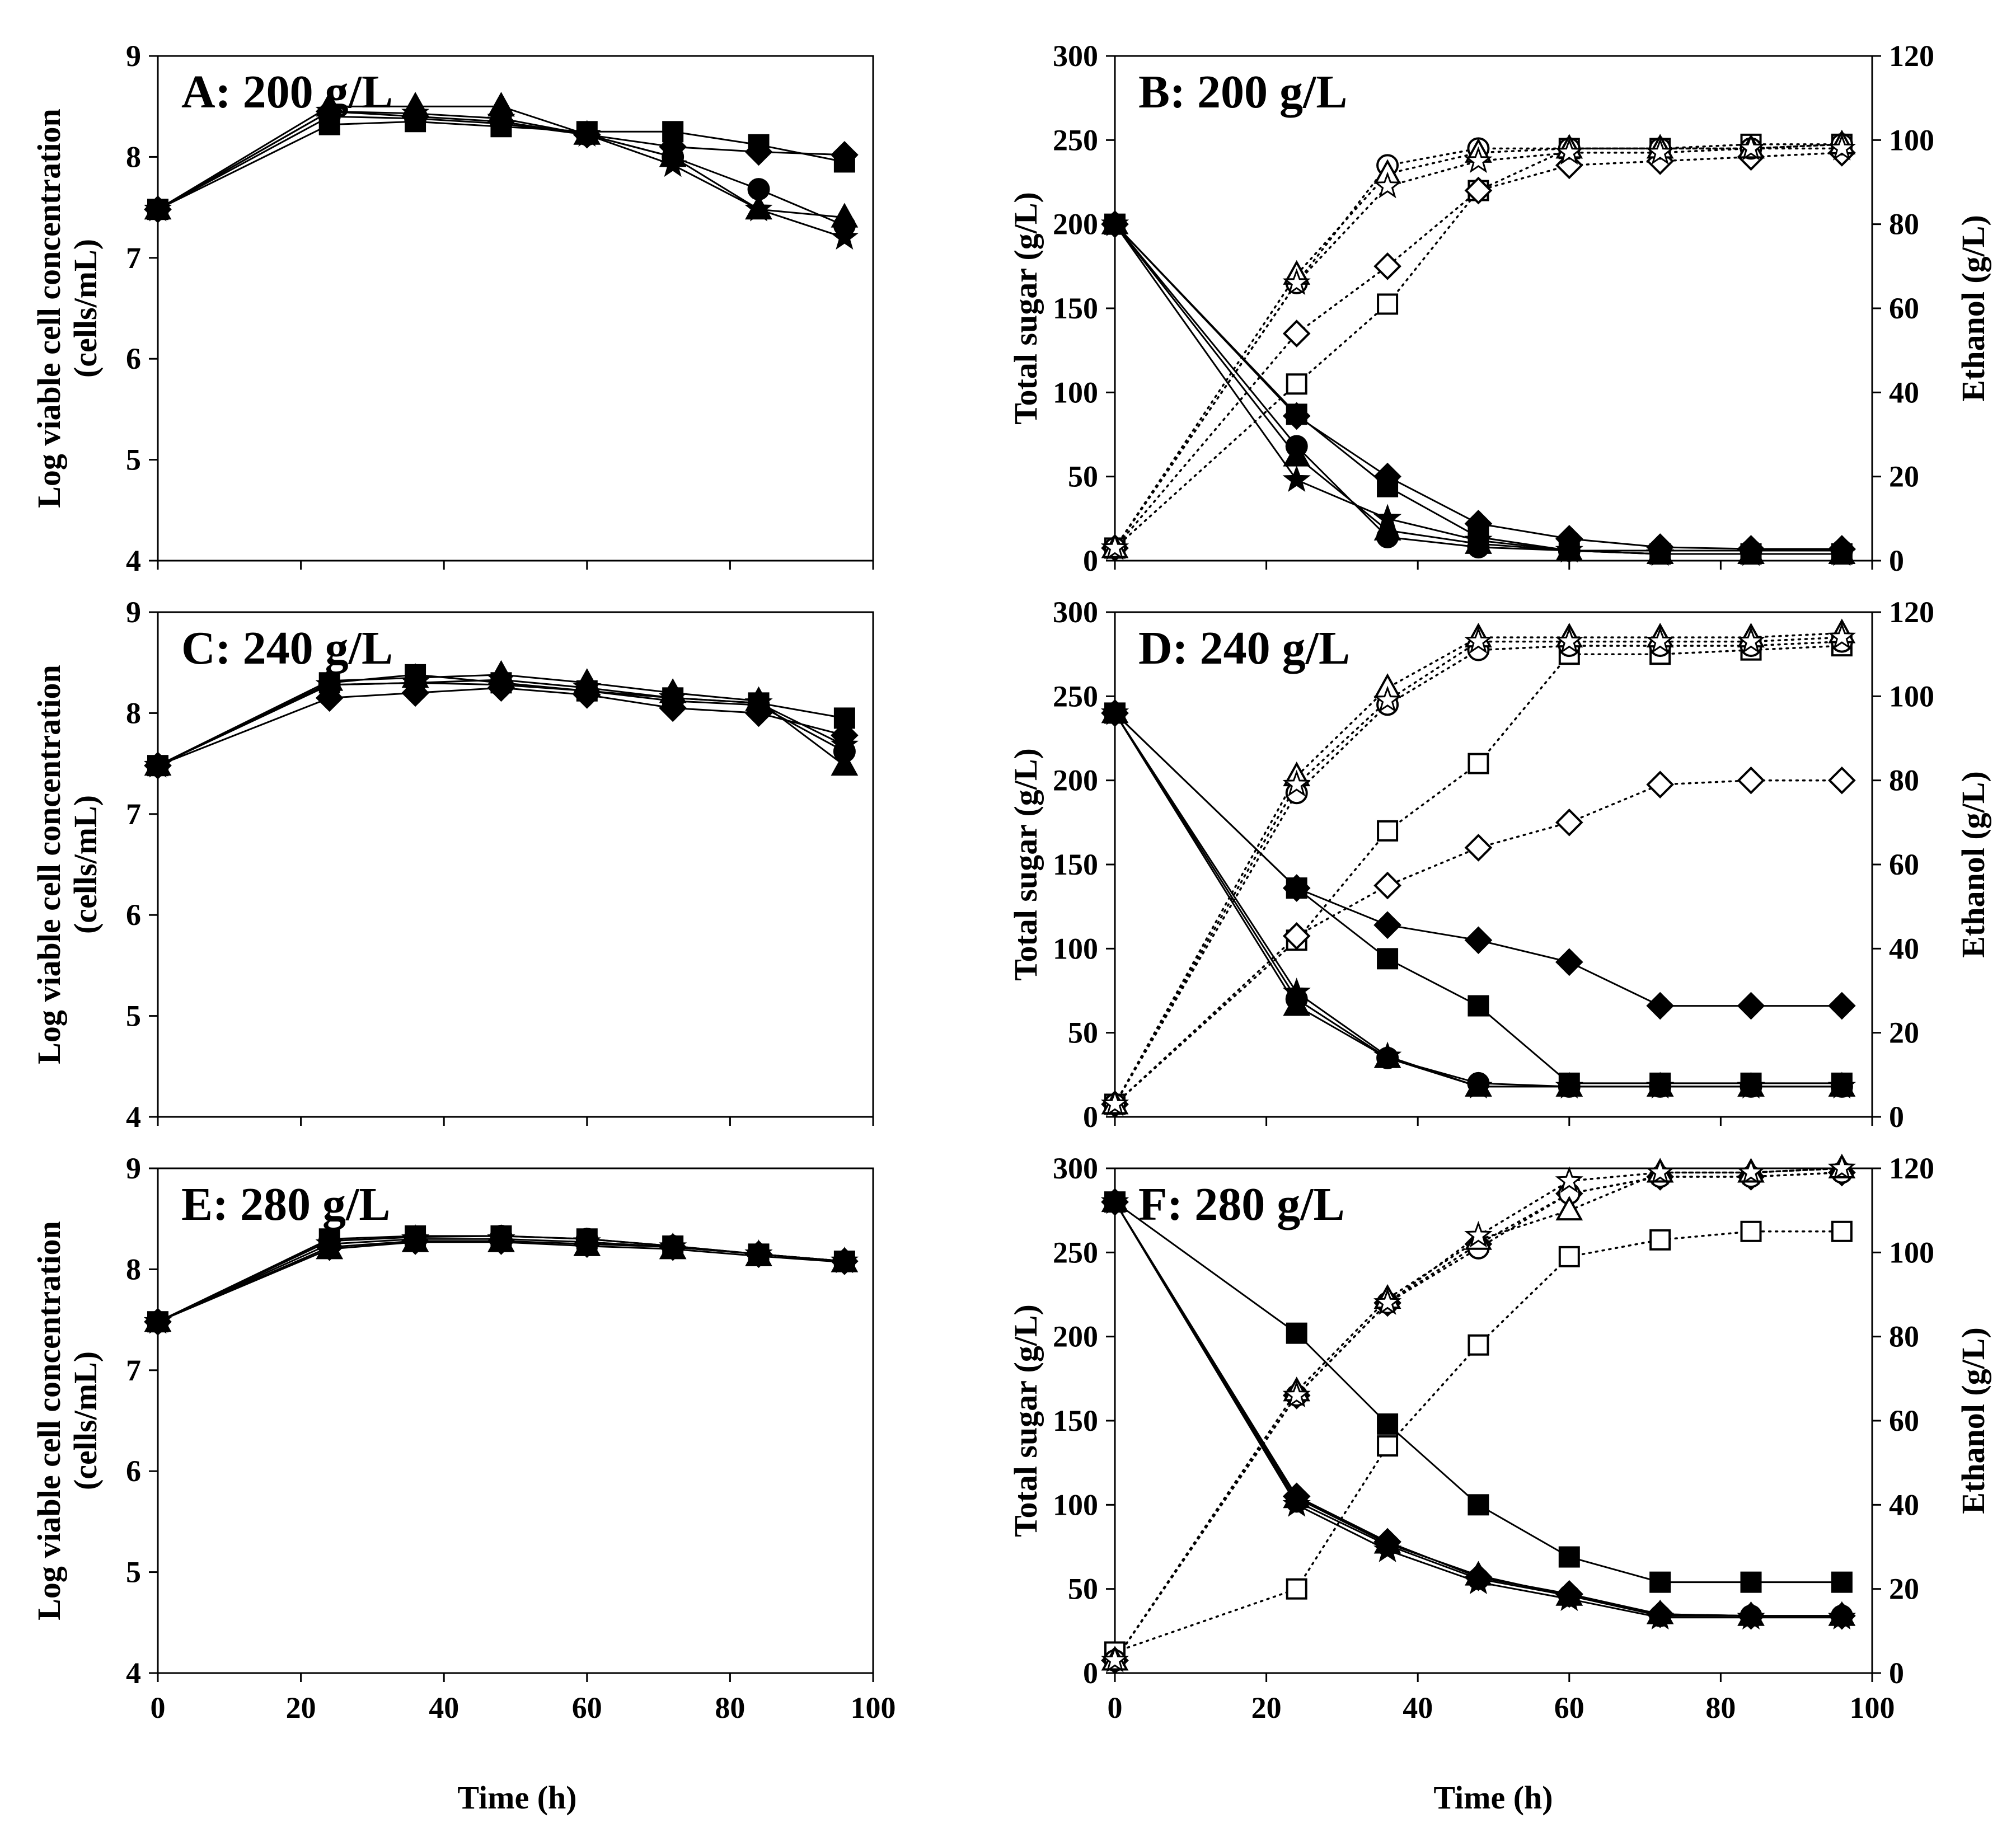  I want to click on panel-b-y-tick-label: 100, so click(1075, 392).